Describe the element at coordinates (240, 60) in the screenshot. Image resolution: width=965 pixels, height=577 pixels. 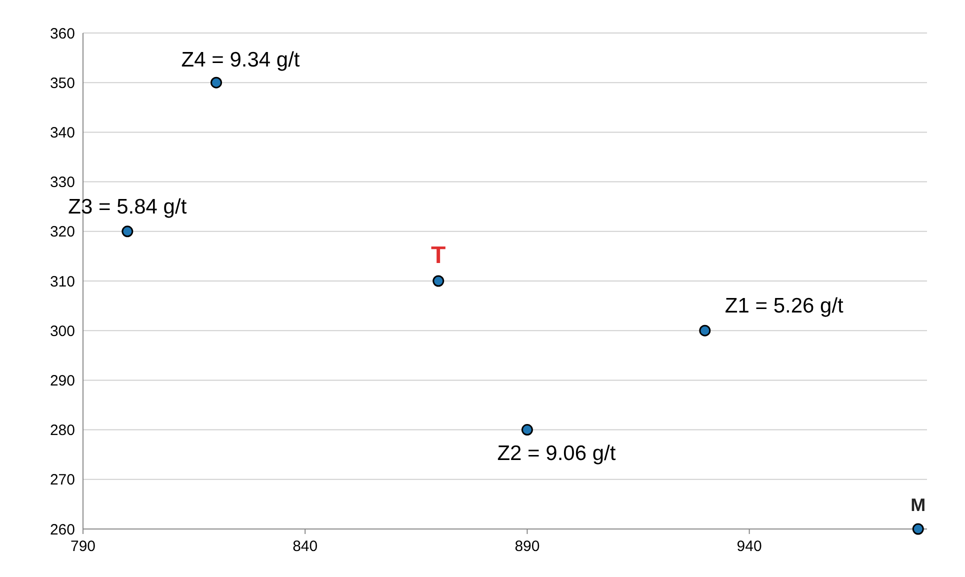
I see `annotation: Z4 = 9.34 g/t` at that location.